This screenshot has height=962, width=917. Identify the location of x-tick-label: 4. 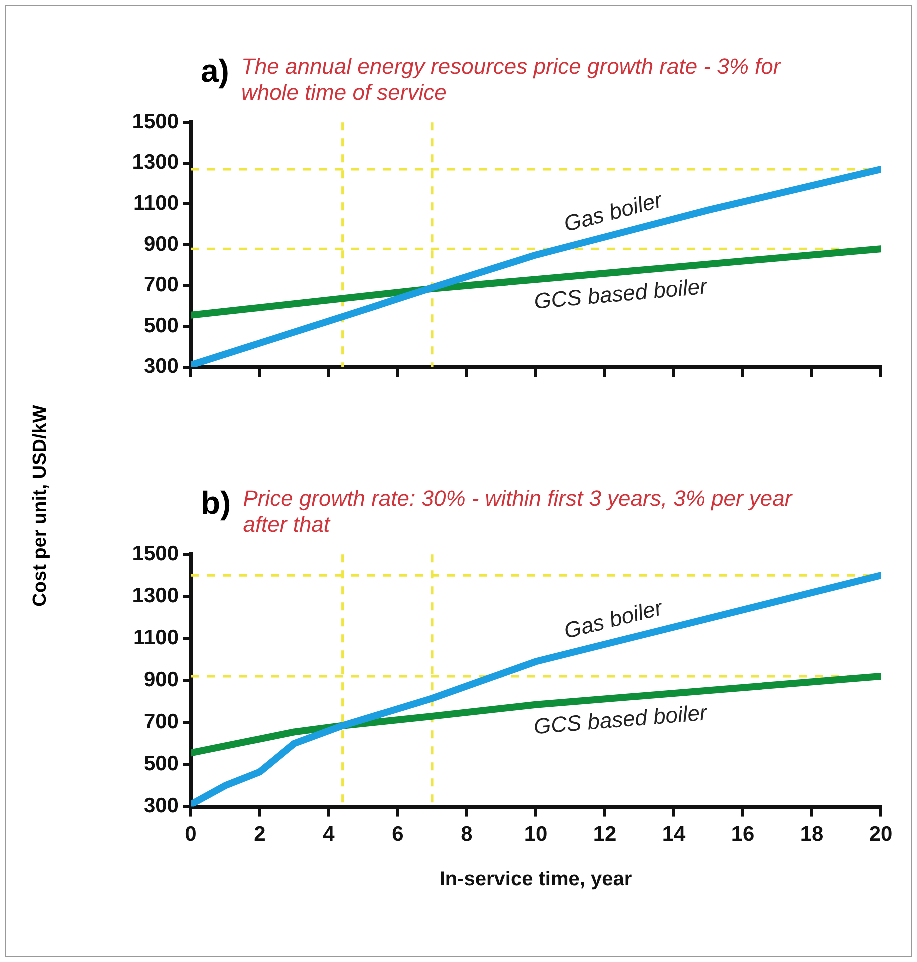
(329, 834).